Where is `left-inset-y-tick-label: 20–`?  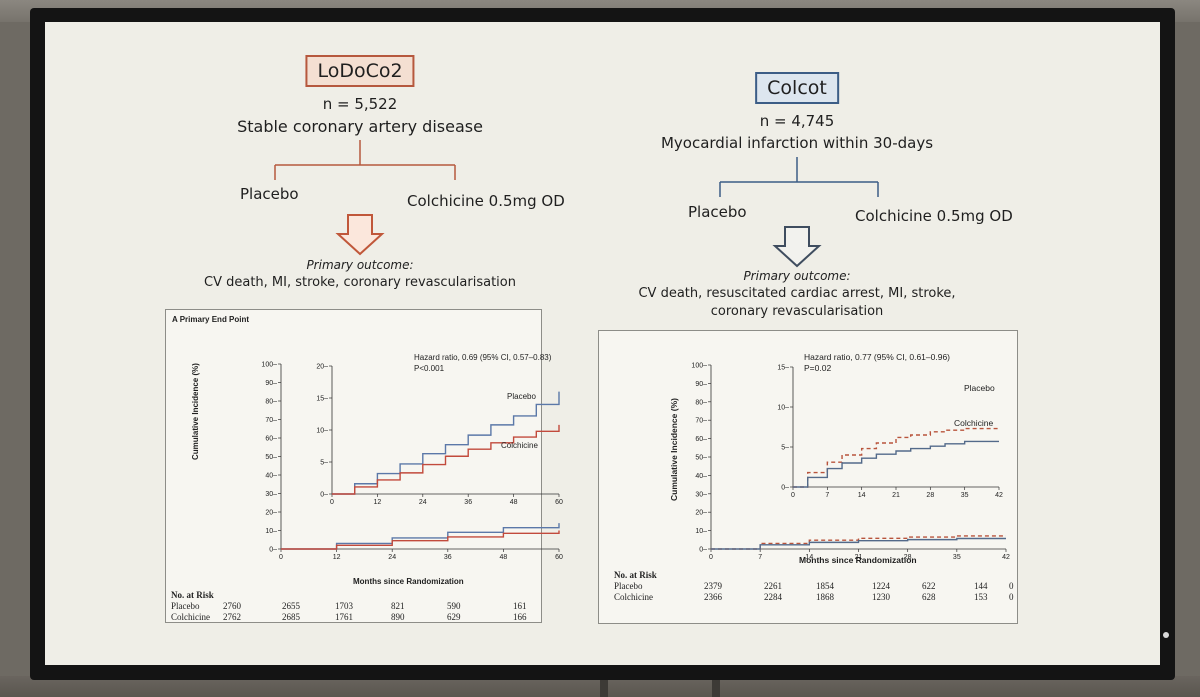 left-inset-y-tick-label: 20– is located at coordinates (322, 366).